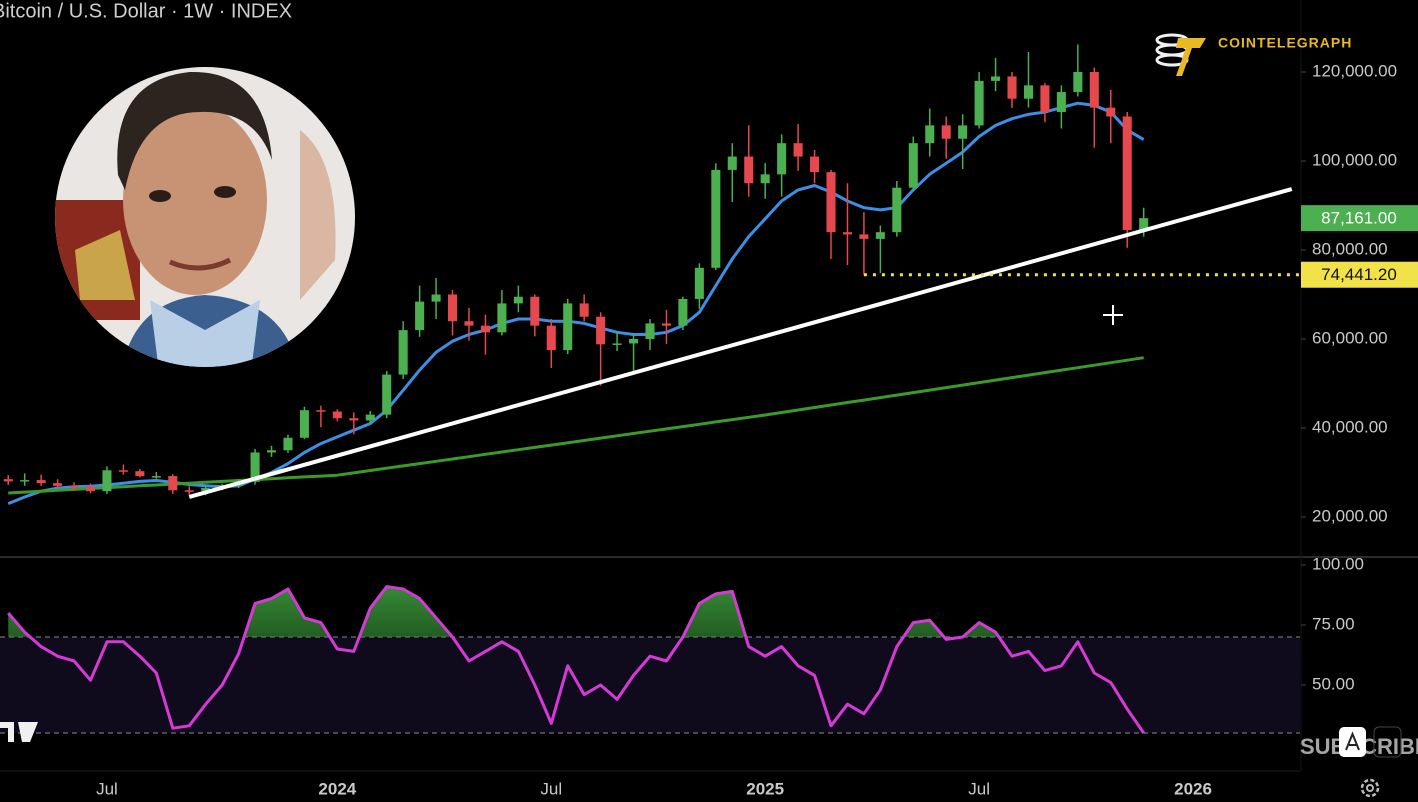 Image resolution: width=1418 pixels, height=802 pixels. What do you see at coordinates (576, 425) in the screenshot?
I see `moving-average-line` at bounding box center [576, 425].